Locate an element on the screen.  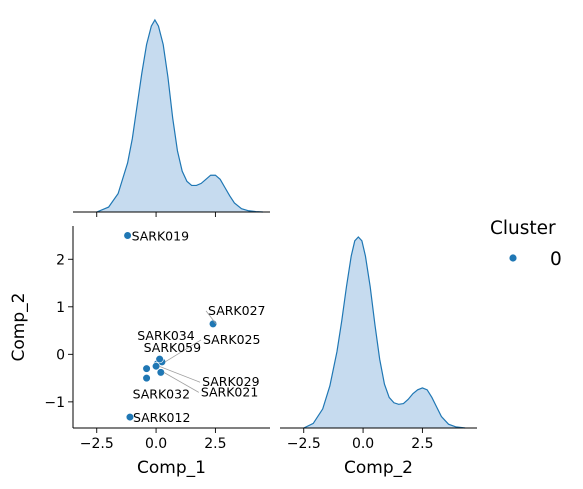
scatter-y-tick-label: −1 is located at coordinates (54, 403).